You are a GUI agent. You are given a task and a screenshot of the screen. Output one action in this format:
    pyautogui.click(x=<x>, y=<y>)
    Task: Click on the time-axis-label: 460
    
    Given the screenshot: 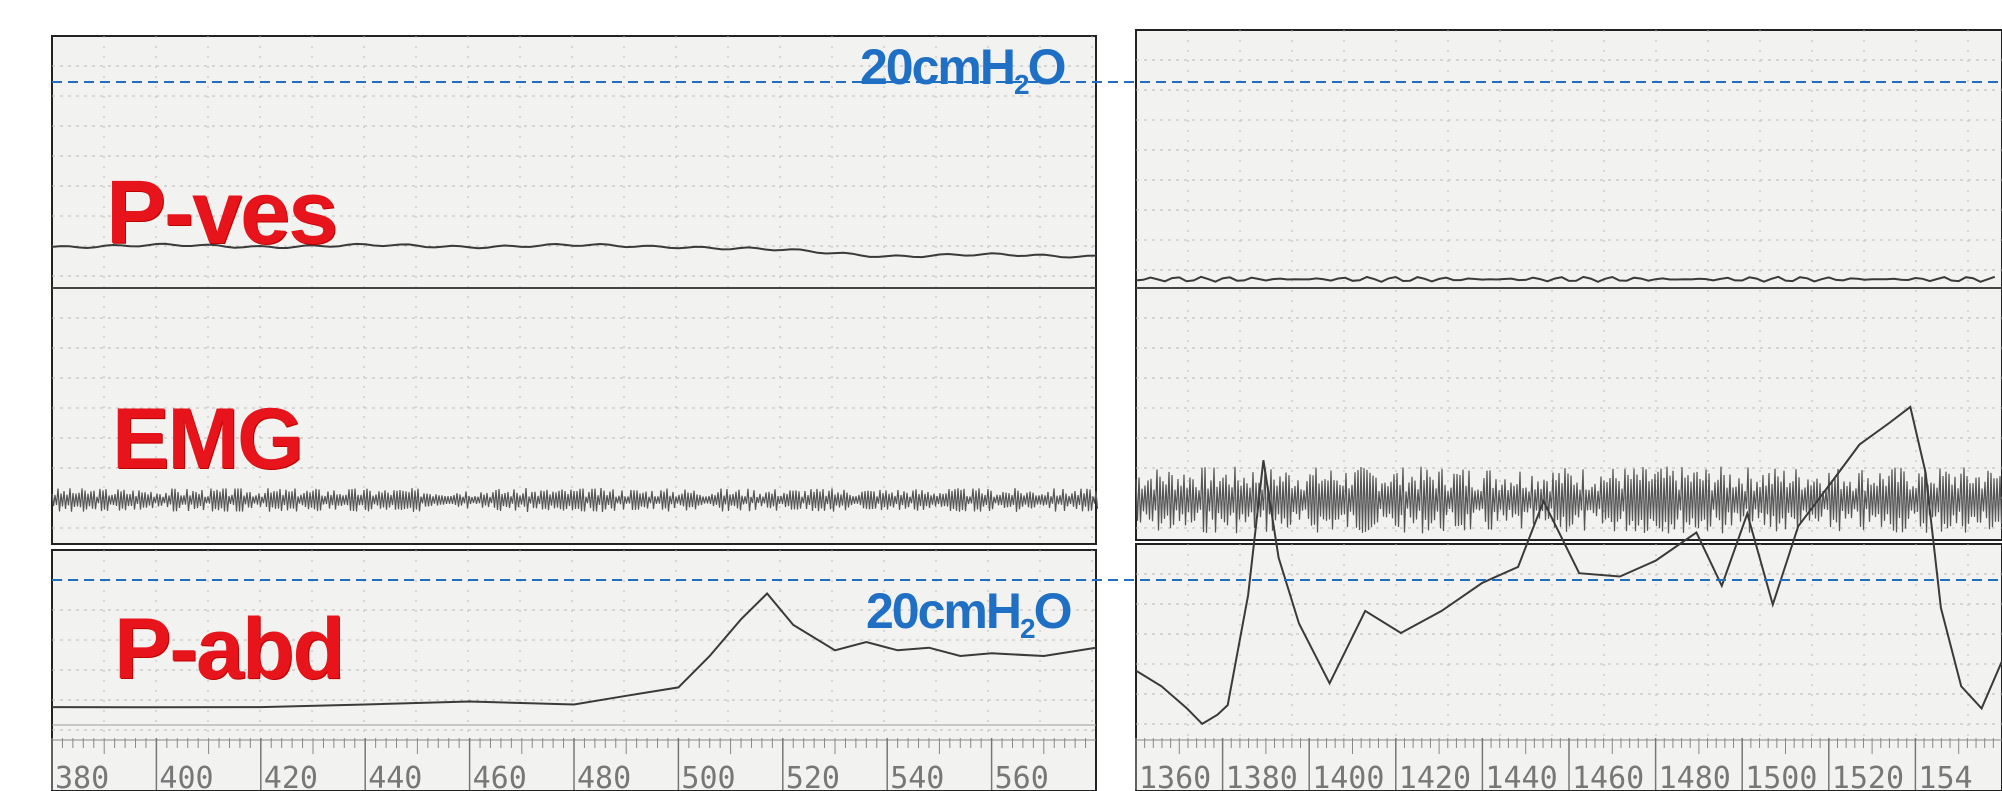 What is the action you would take?
    pyautogui.click(x=500, y=776)
    